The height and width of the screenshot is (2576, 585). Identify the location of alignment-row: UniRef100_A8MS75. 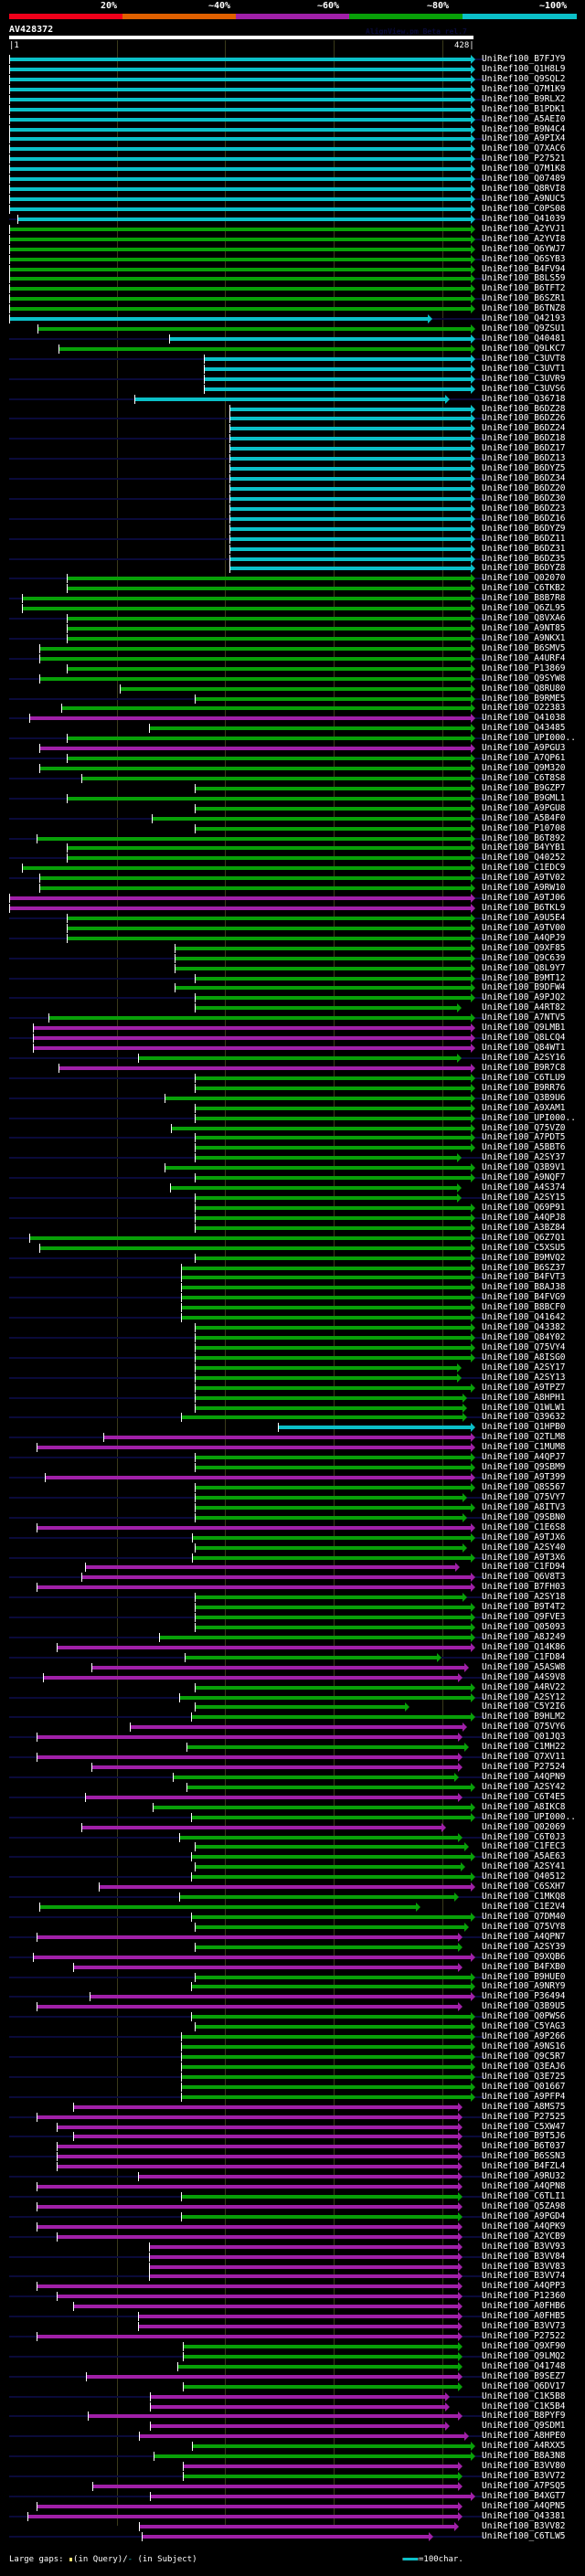
(293, 2107).